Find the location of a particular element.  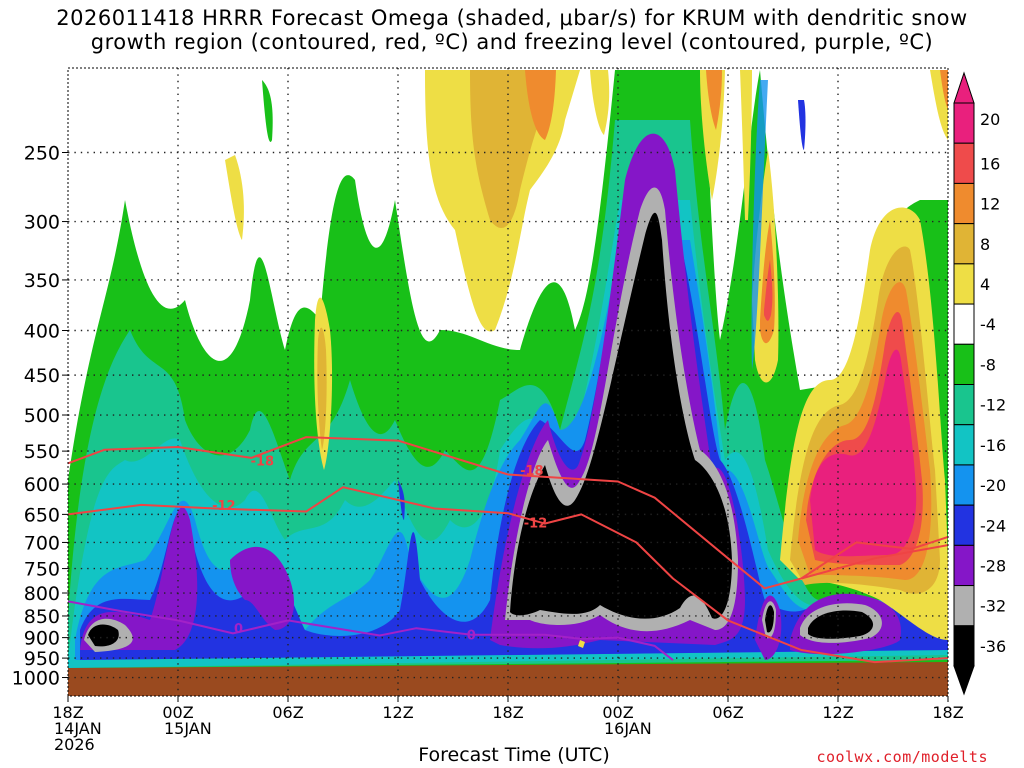

colorbar-label: -8 is located at coordinates (988, 364).